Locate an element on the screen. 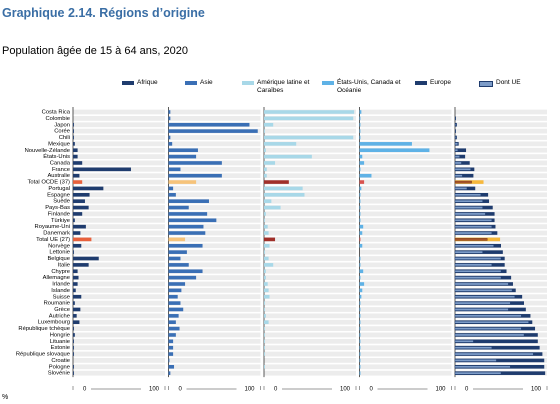 The width and height of the screenshot is (560, 404). legend-label: Dont UE is located at coordinates (508, 82).